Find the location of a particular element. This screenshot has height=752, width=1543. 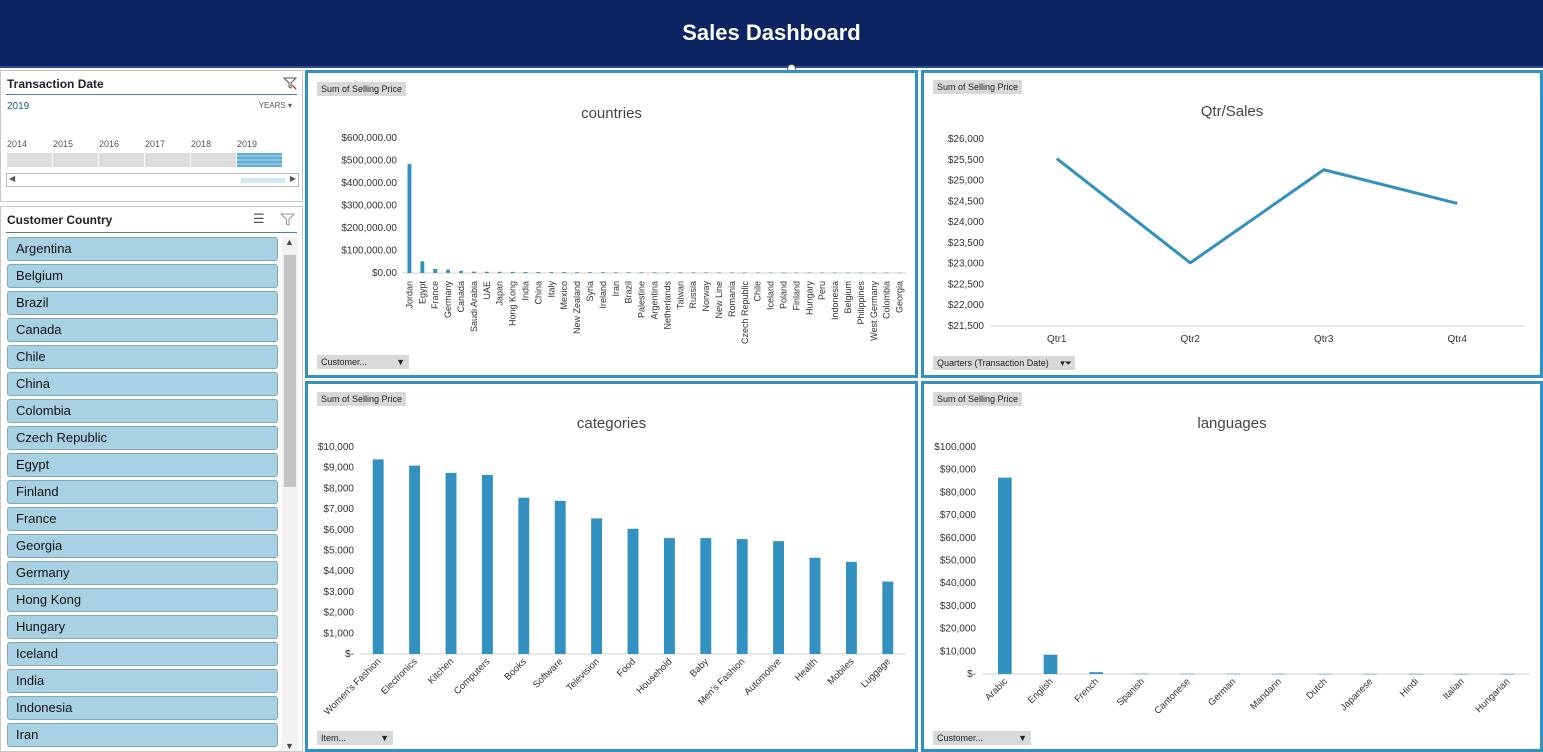

scroll-left-icon: ◀ is located at coordinates (12, 178).